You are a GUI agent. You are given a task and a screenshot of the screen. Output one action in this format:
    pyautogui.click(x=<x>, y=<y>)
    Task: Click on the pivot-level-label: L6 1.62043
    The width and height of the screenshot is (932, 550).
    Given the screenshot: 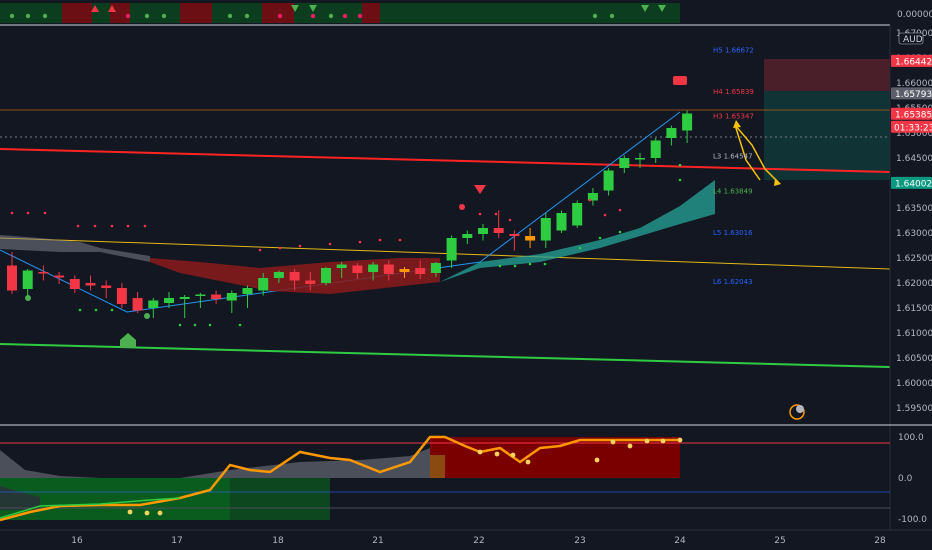 What is the action you would take?
    pyautogui.click(x=733, y=282)
    